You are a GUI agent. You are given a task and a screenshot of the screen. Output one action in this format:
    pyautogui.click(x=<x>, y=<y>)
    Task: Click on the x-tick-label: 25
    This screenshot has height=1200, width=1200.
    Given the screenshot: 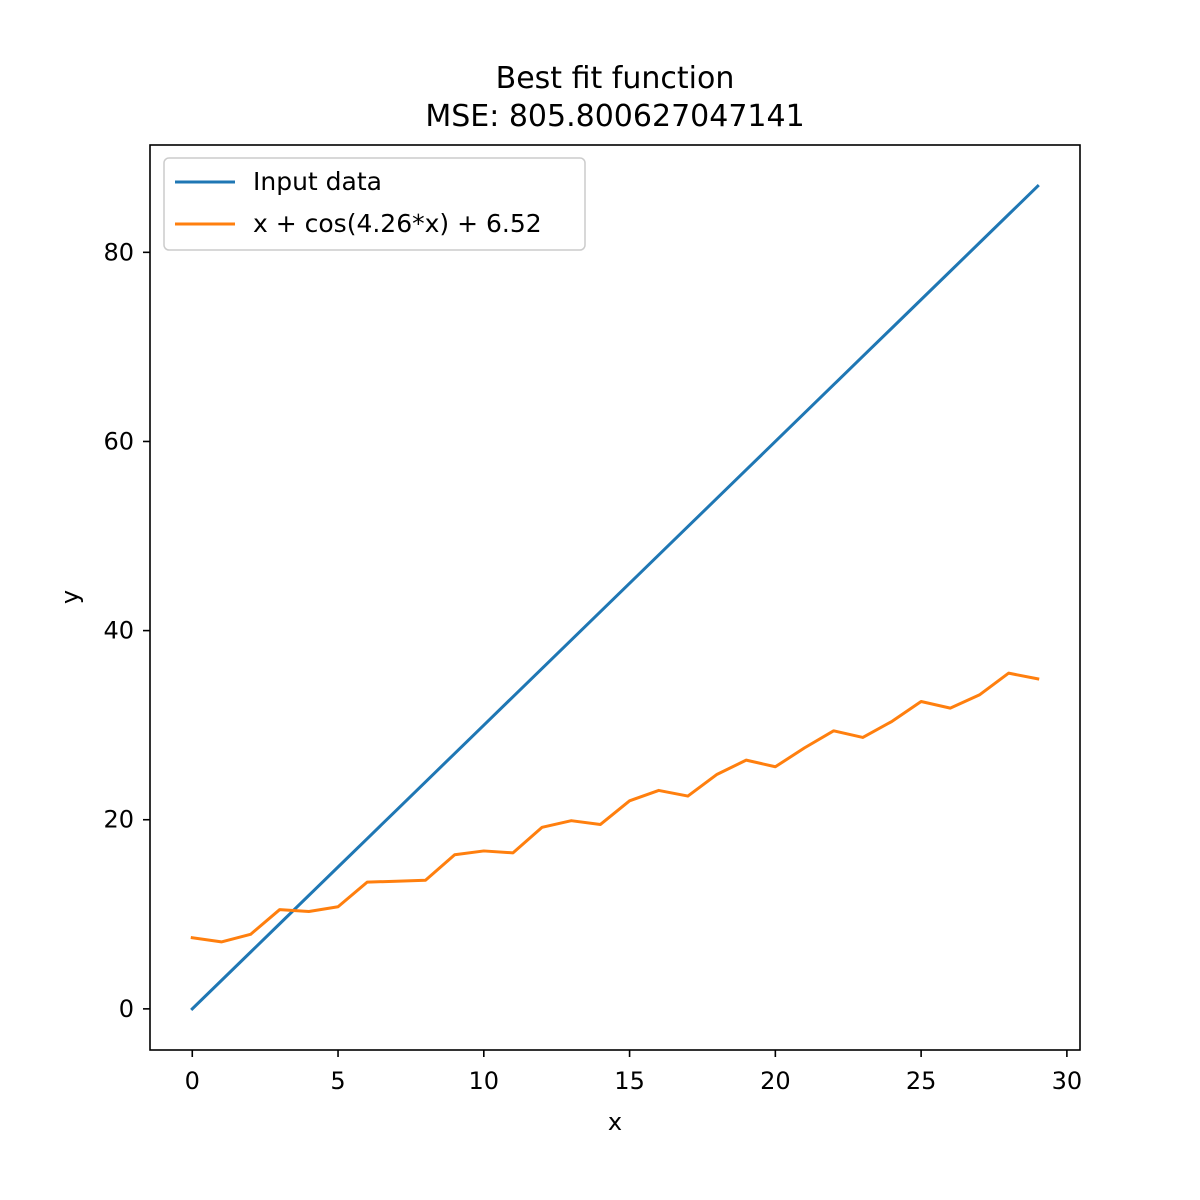 What is the action you would take?
    pyautogui.click(x=921, y=1081)
    